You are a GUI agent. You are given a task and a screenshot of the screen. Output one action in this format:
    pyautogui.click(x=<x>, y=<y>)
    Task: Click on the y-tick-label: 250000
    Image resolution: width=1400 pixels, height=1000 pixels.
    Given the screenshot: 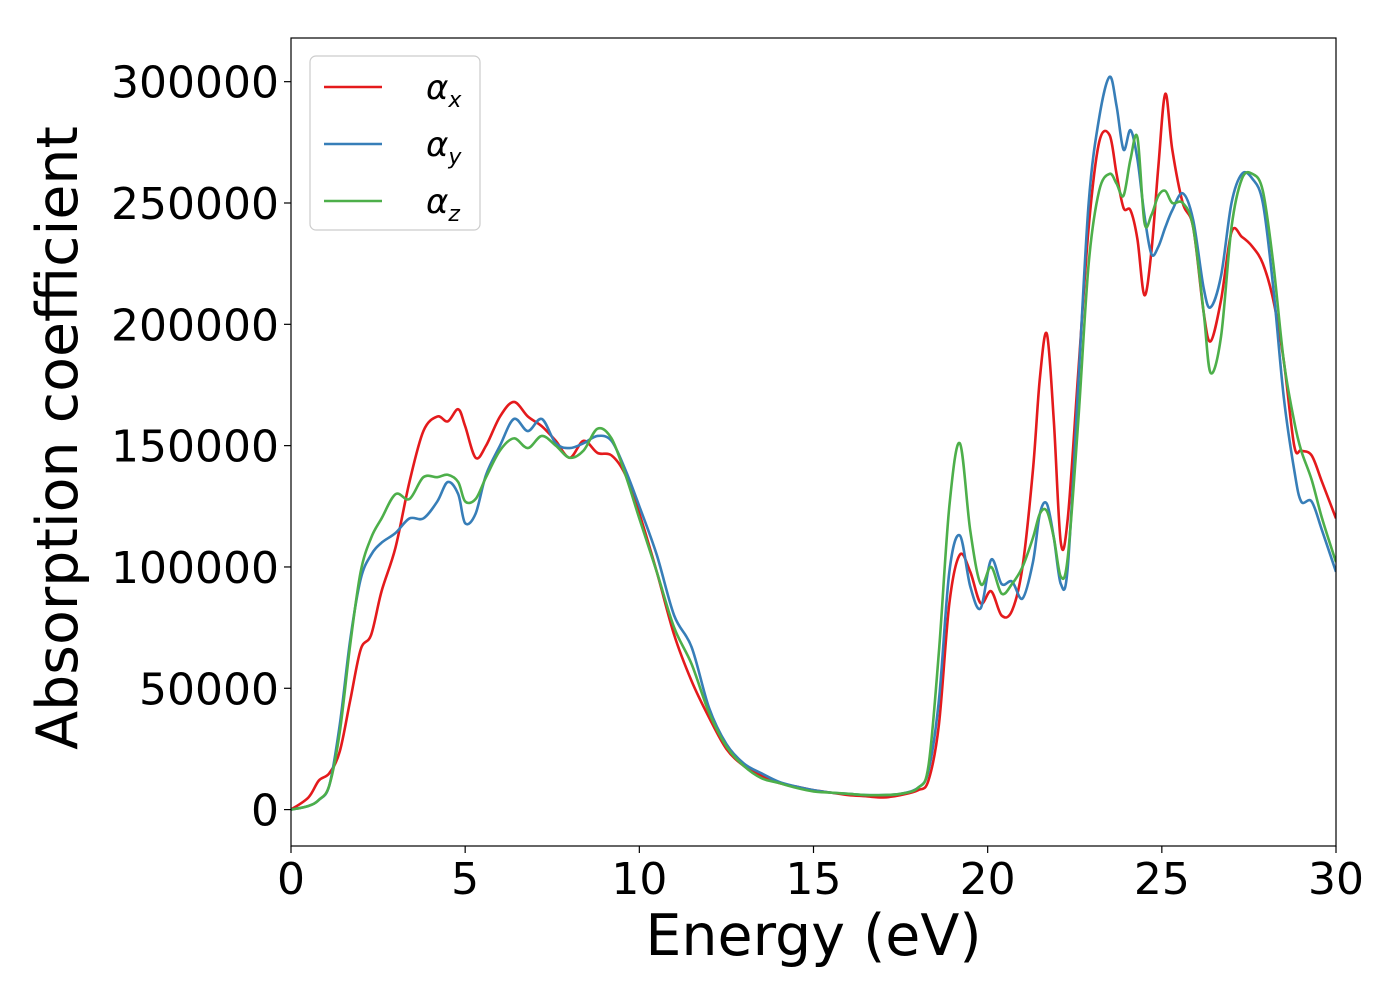 What is the action you would take?
    pyautogui.click(x=195, y=204)
    